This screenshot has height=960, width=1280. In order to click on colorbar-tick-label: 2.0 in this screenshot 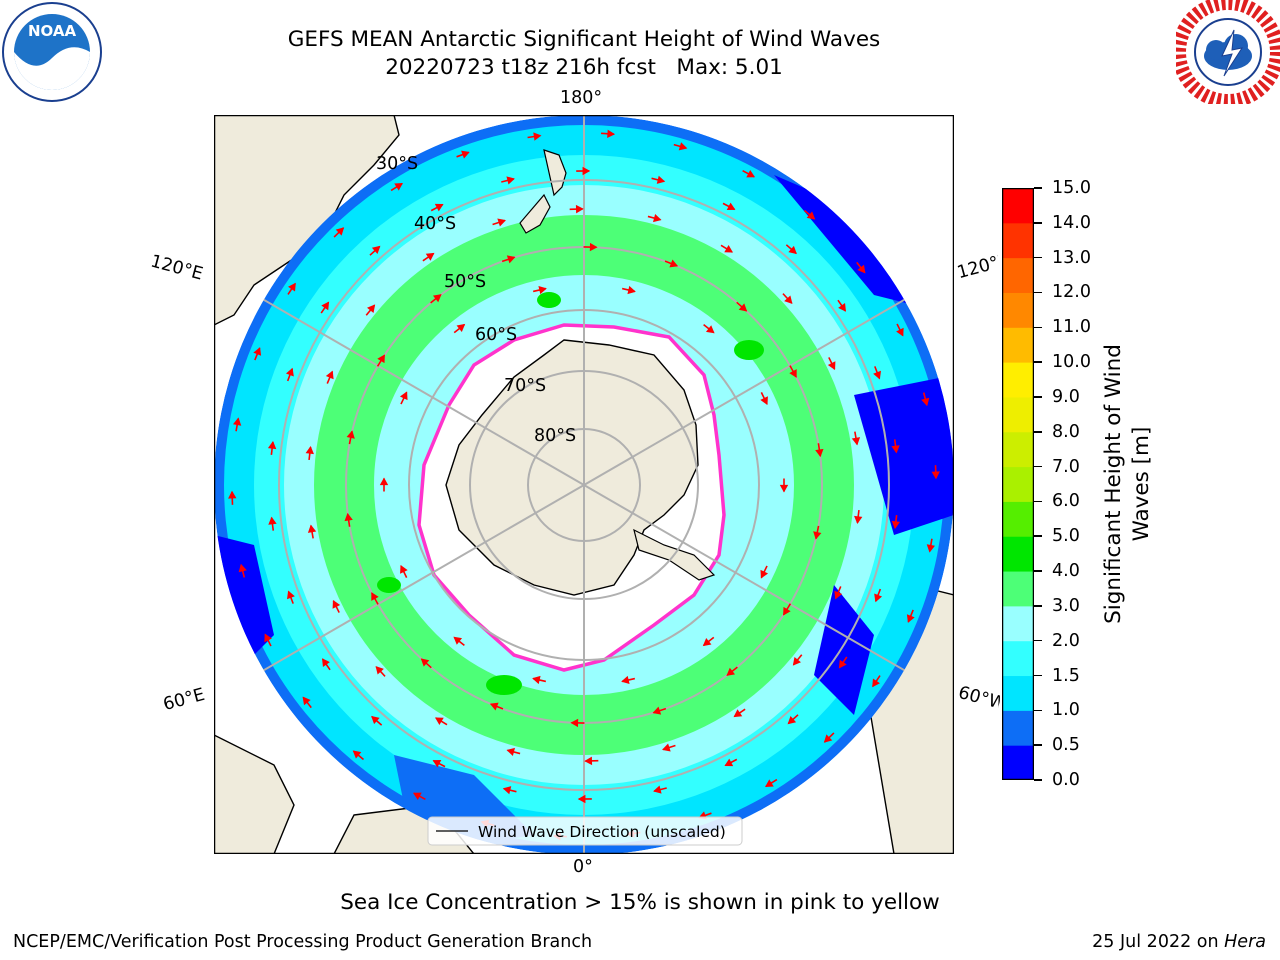, I will do `click(1066, 640)`.